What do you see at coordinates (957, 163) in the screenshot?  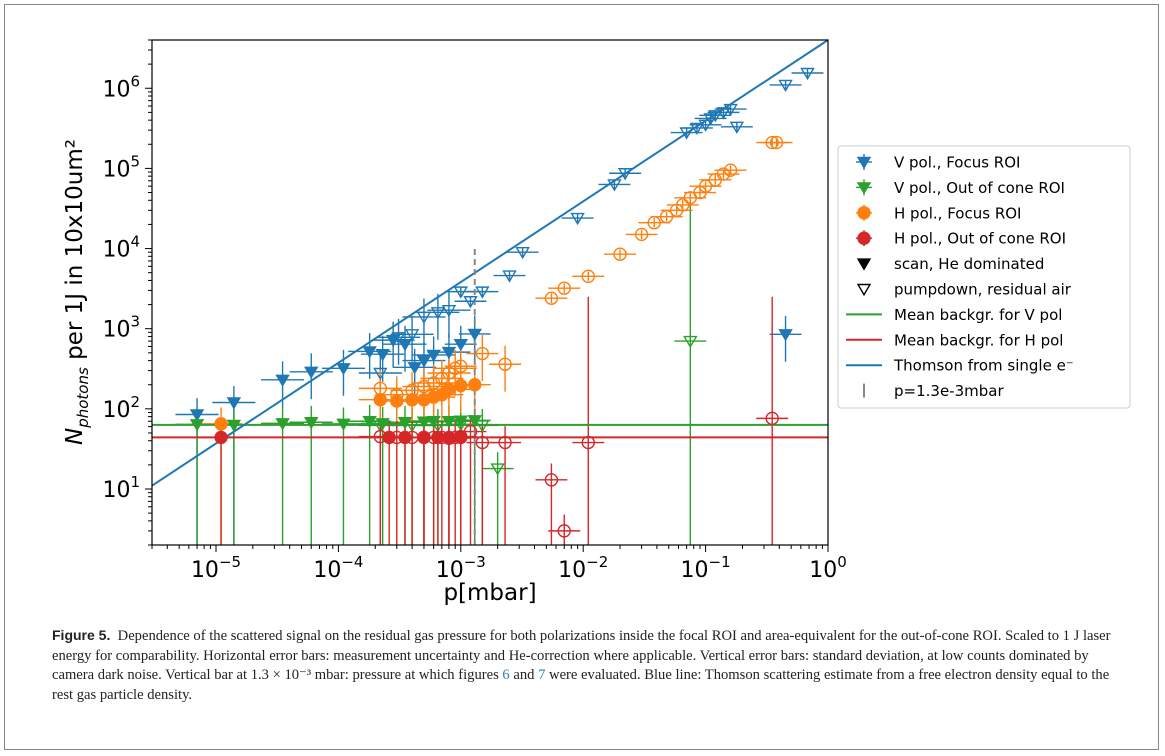 I see `legend-label: V pol., Focus ROI` at bounding box center [957, 163].